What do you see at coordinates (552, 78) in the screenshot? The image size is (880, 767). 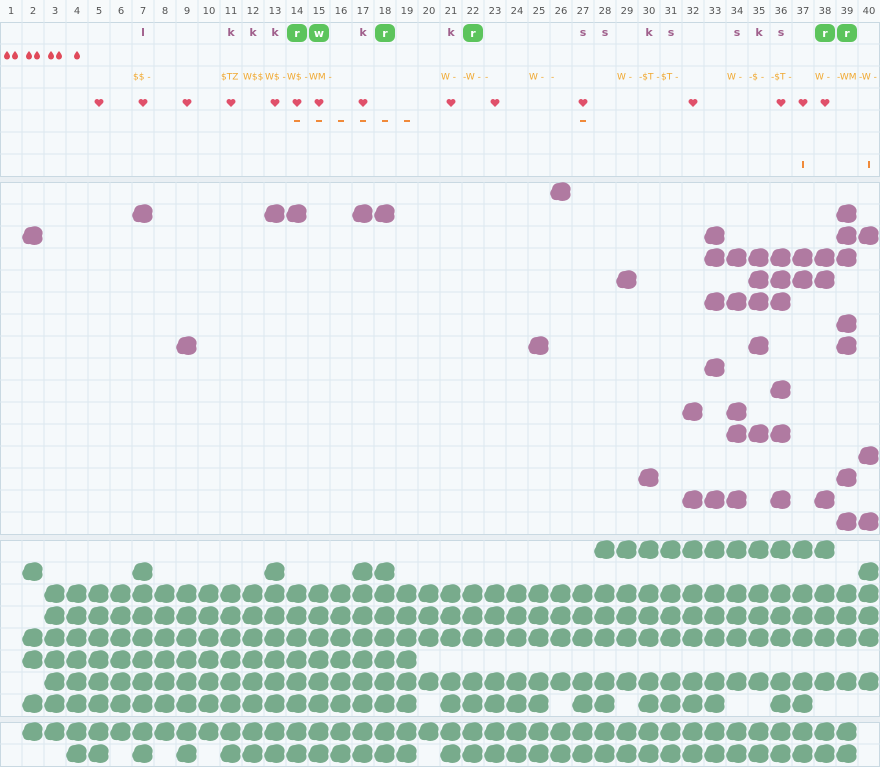 I see `note: -` at bounding box center [552, 78].